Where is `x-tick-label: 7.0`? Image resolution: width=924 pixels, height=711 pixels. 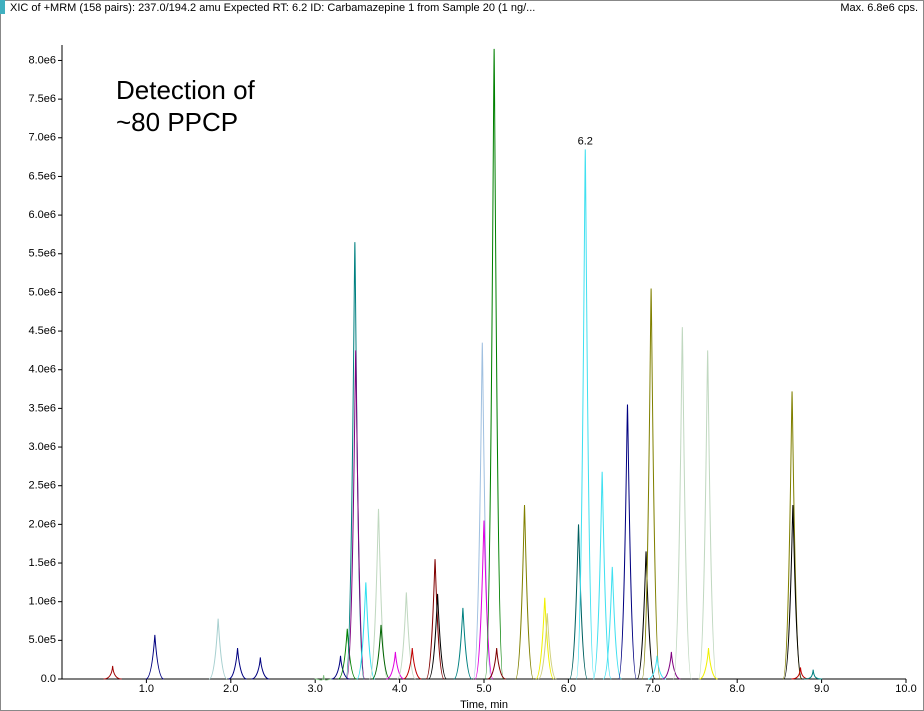
x-tick-label: 7.0 is located at coordinates (652, 689).